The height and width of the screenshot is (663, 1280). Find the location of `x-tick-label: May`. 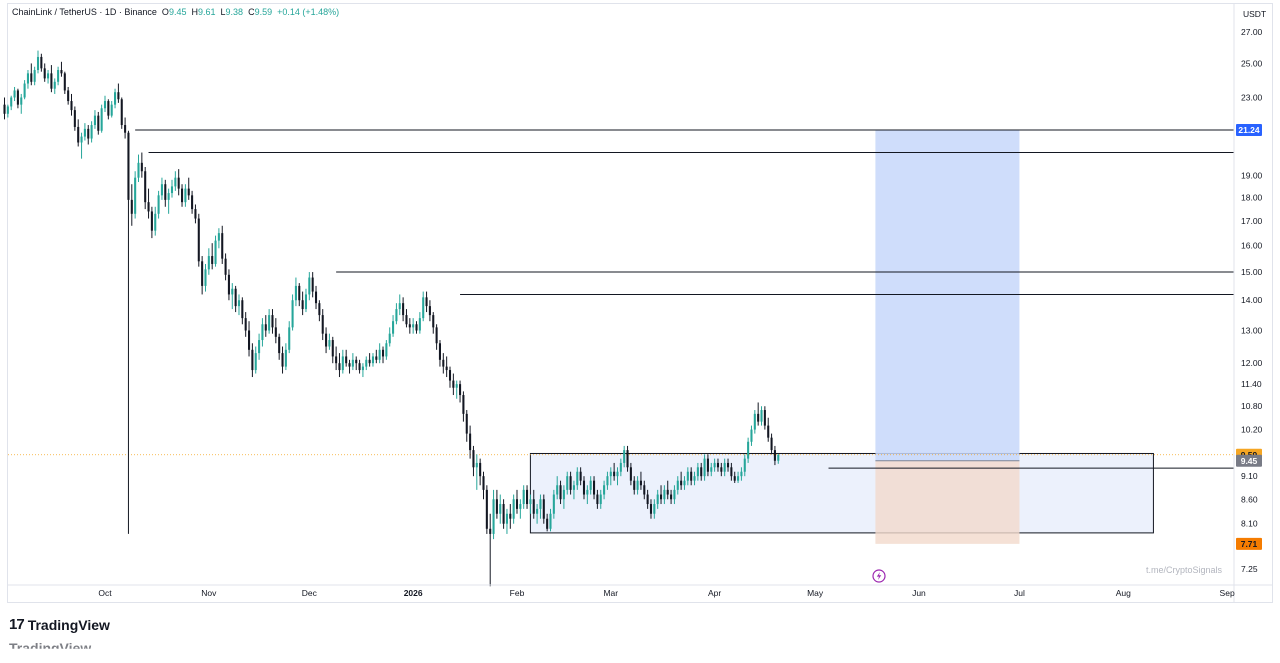

x-tick-label: May is located at coordinates (815, 593).